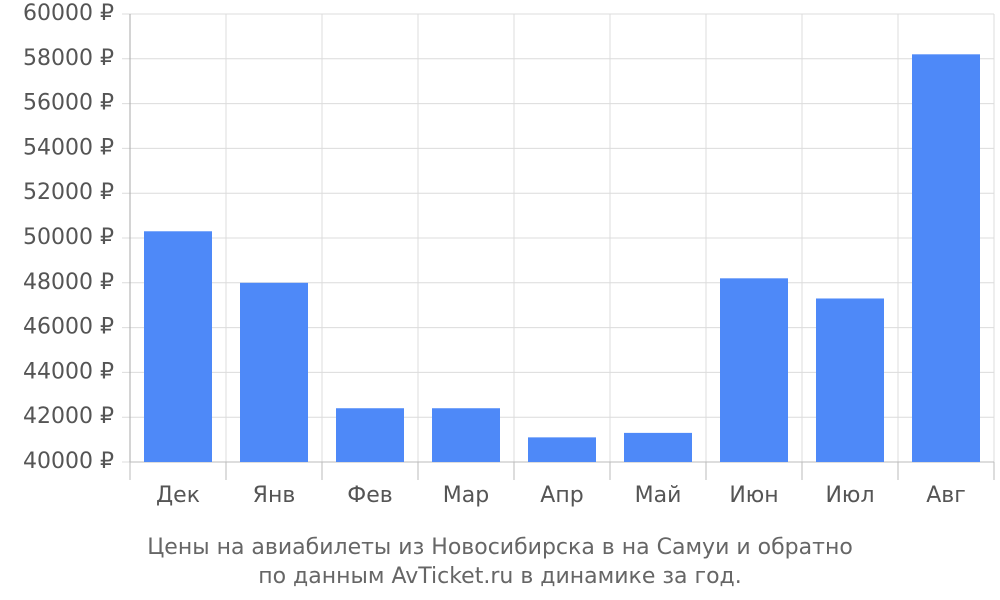  Describe the element at coordinates (561, 495) in the screenshot. I see `x-tick-label: Апр` at that location.